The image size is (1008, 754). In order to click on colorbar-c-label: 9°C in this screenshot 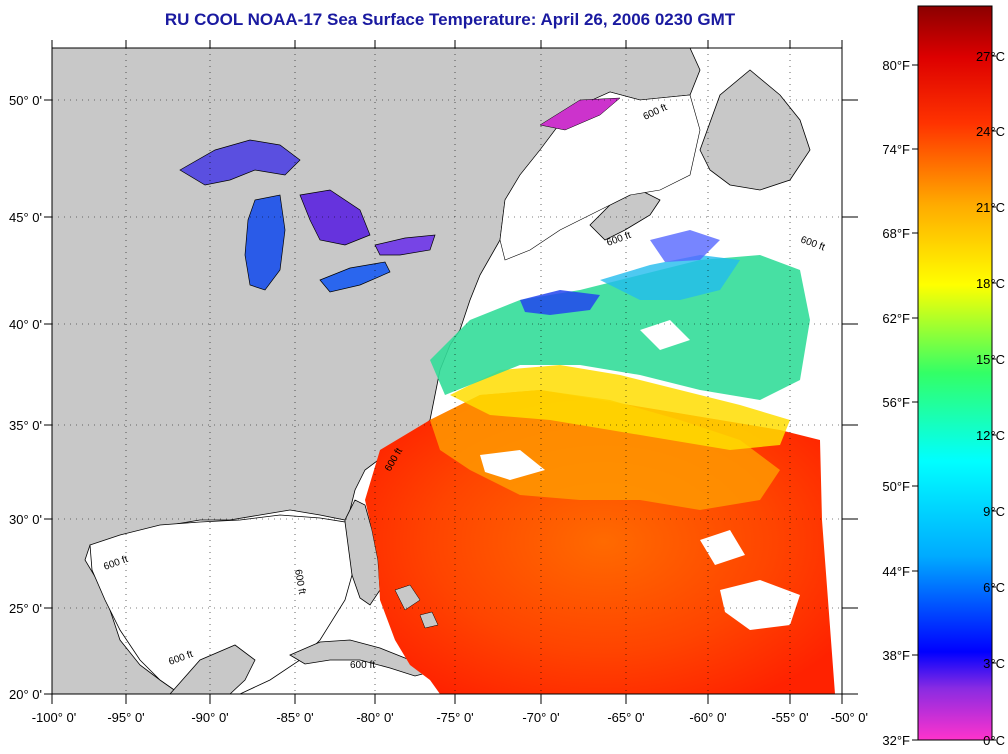, I will do `click(994, 511)`.